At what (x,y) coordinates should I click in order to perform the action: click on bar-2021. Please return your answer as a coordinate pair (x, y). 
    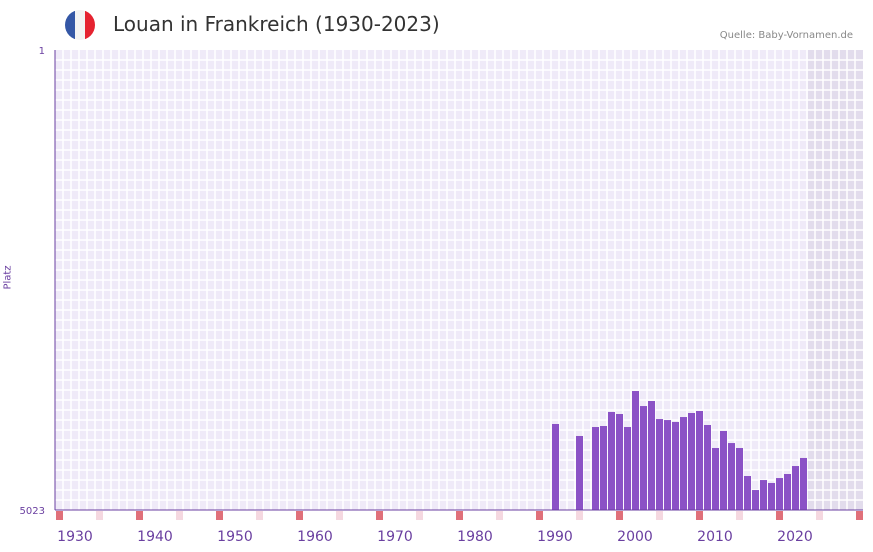
    Looking at the image, I should click on (803, 483).